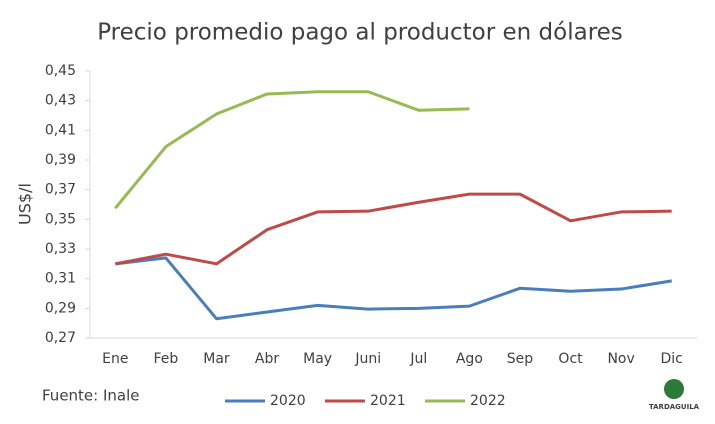 This screenshot has height=424, width=715. What do you see at coordinates (672, 359) in the screenshot?
I see `x-tick-label: Dic` at bounding box center [672, 359].